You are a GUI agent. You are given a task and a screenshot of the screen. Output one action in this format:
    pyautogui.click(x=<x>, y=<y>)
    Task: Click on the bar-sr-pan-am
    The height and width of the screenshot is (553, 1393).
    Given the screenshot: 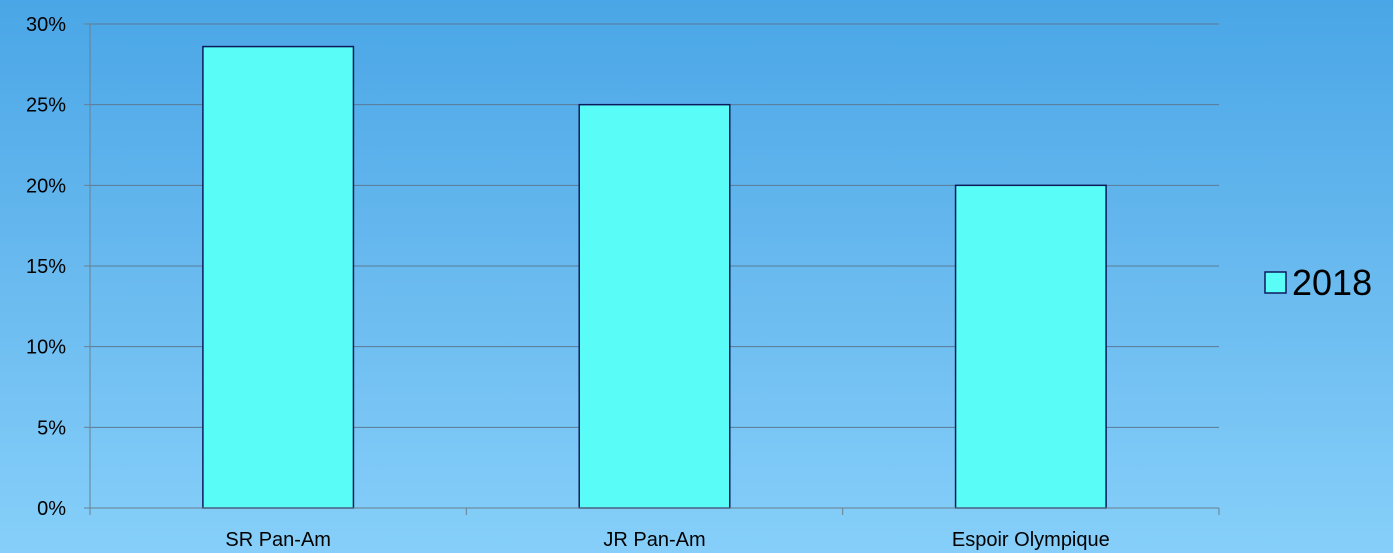 What is the action you would take?
    pyautogui.click(x=278, y=277)
    